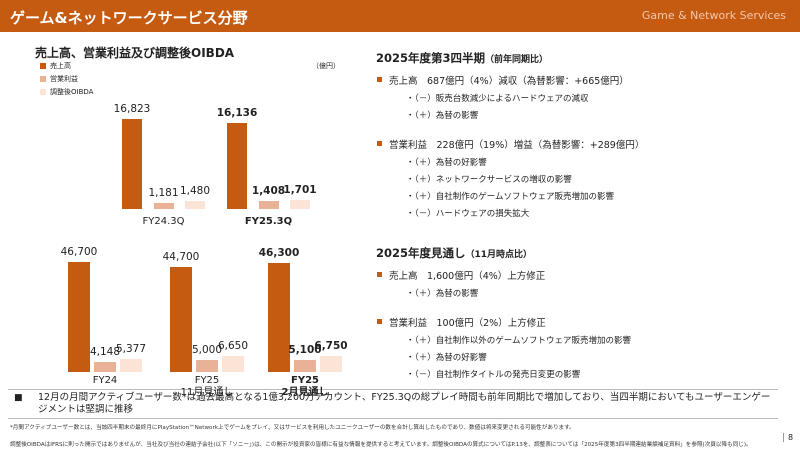  Describe the element at coordinates (129, 18) in the screenshot. I see `header-title: ゲーム&ネットワークサービス分野` at that location.